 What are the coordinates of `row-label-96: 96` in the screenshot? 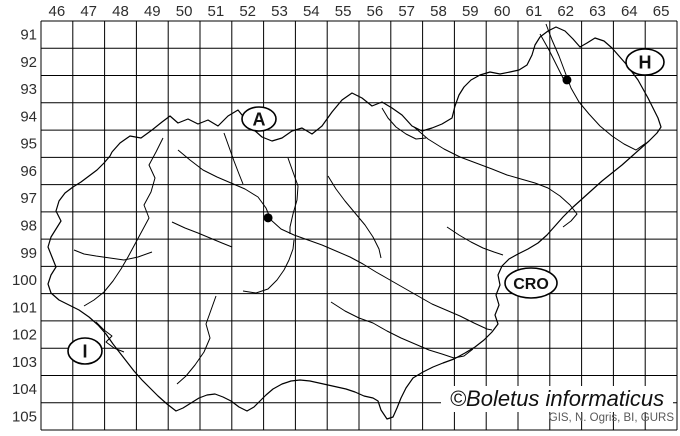 It's located at (28, 171).